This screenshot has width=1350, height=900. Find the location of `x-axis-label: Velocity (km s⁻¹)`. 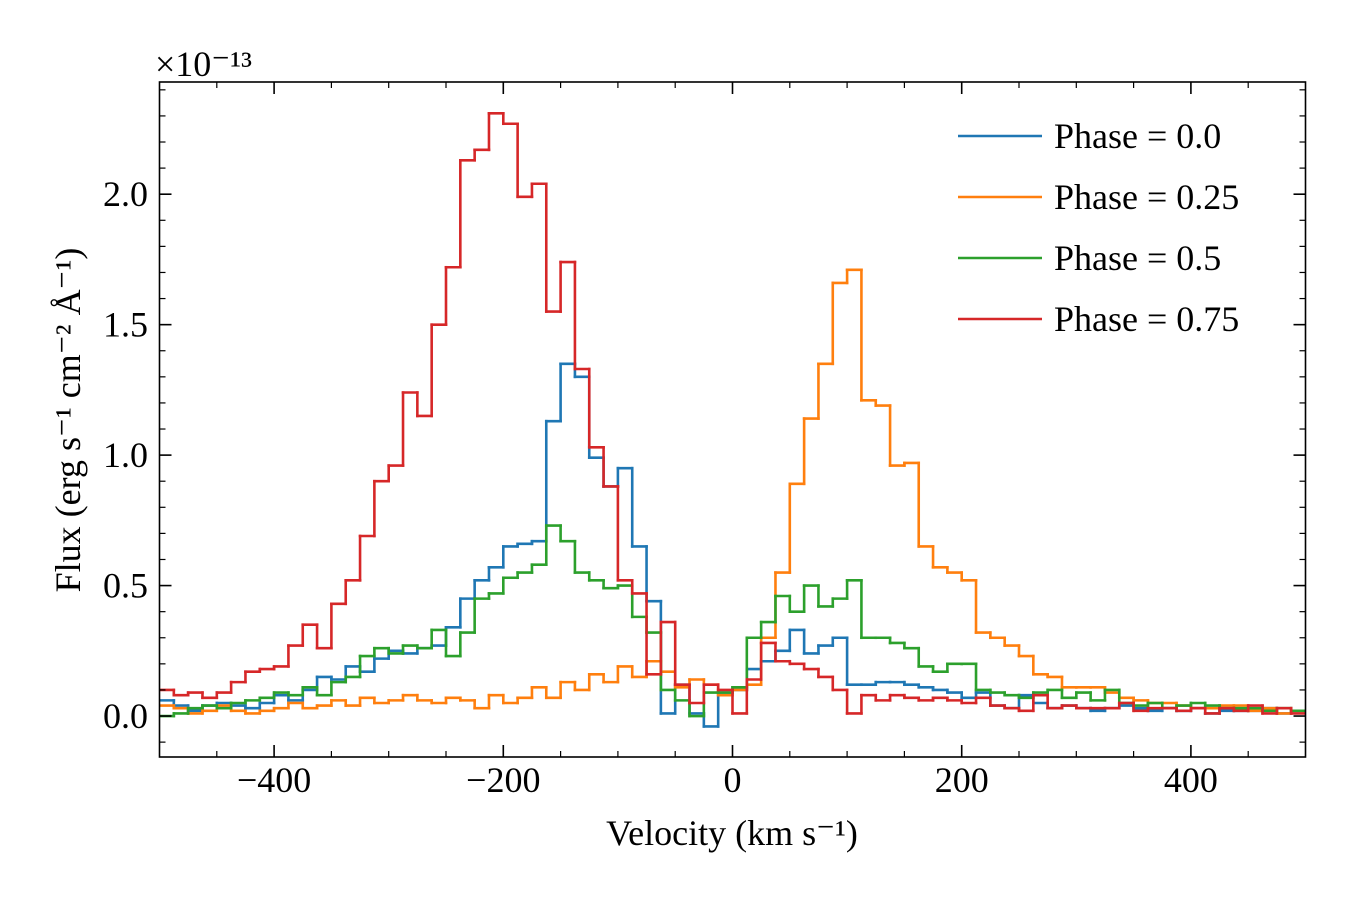

x-axis-label: Velocity (km s⁻¹) is located at coordinates (732, 833).